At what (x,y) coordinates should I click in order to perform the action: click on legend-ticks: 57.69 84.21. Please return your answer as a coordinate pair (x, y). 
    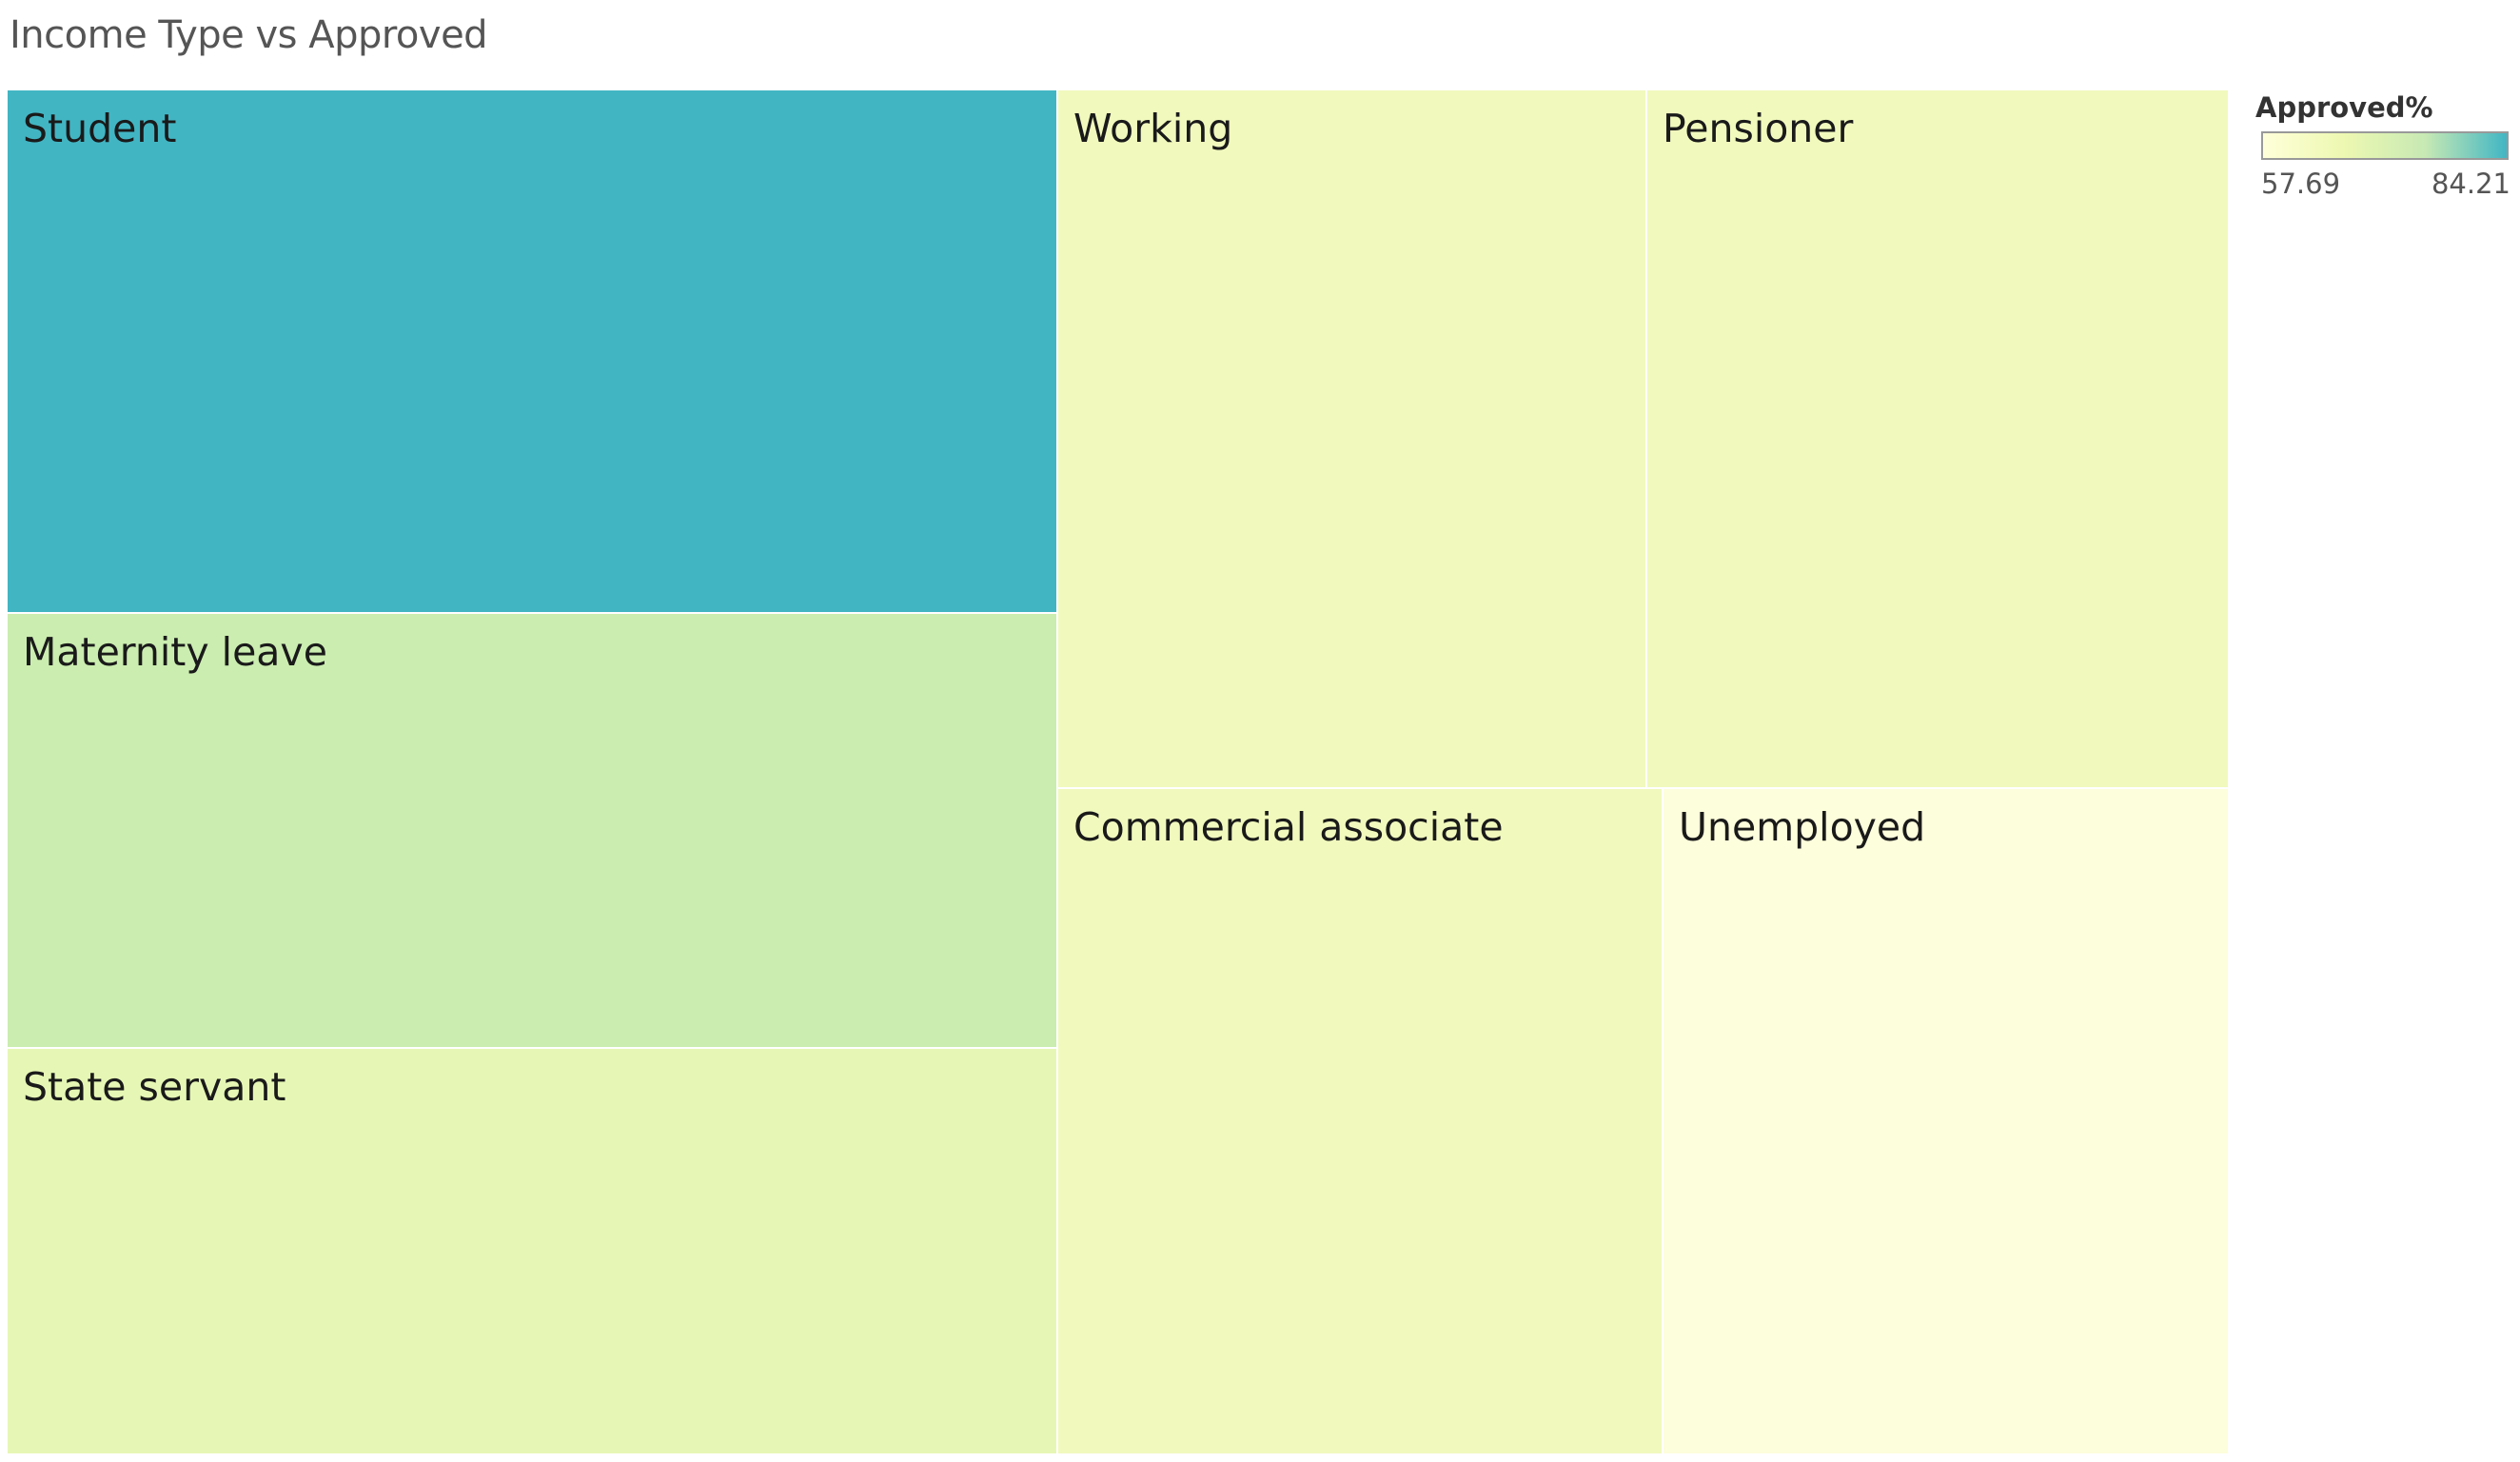
    Looking at the image, I should click on (2382, 185).